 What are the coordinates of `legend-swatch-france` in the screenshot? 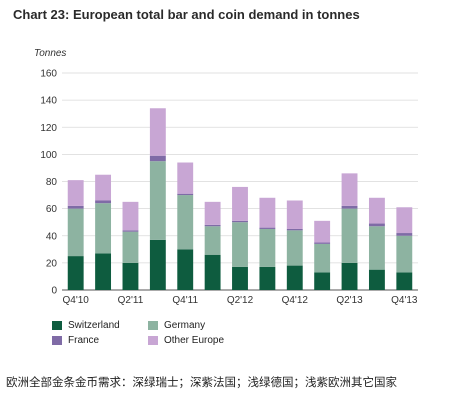 It's located at (57, 340).